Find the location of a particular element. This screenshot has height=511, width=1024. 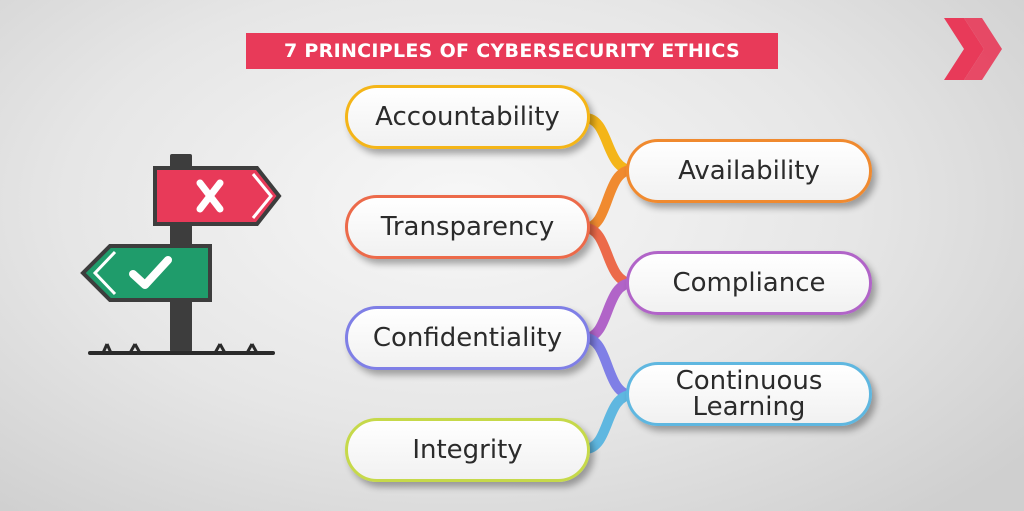

principle-label: Accountability is located at coordinates (467, 117).